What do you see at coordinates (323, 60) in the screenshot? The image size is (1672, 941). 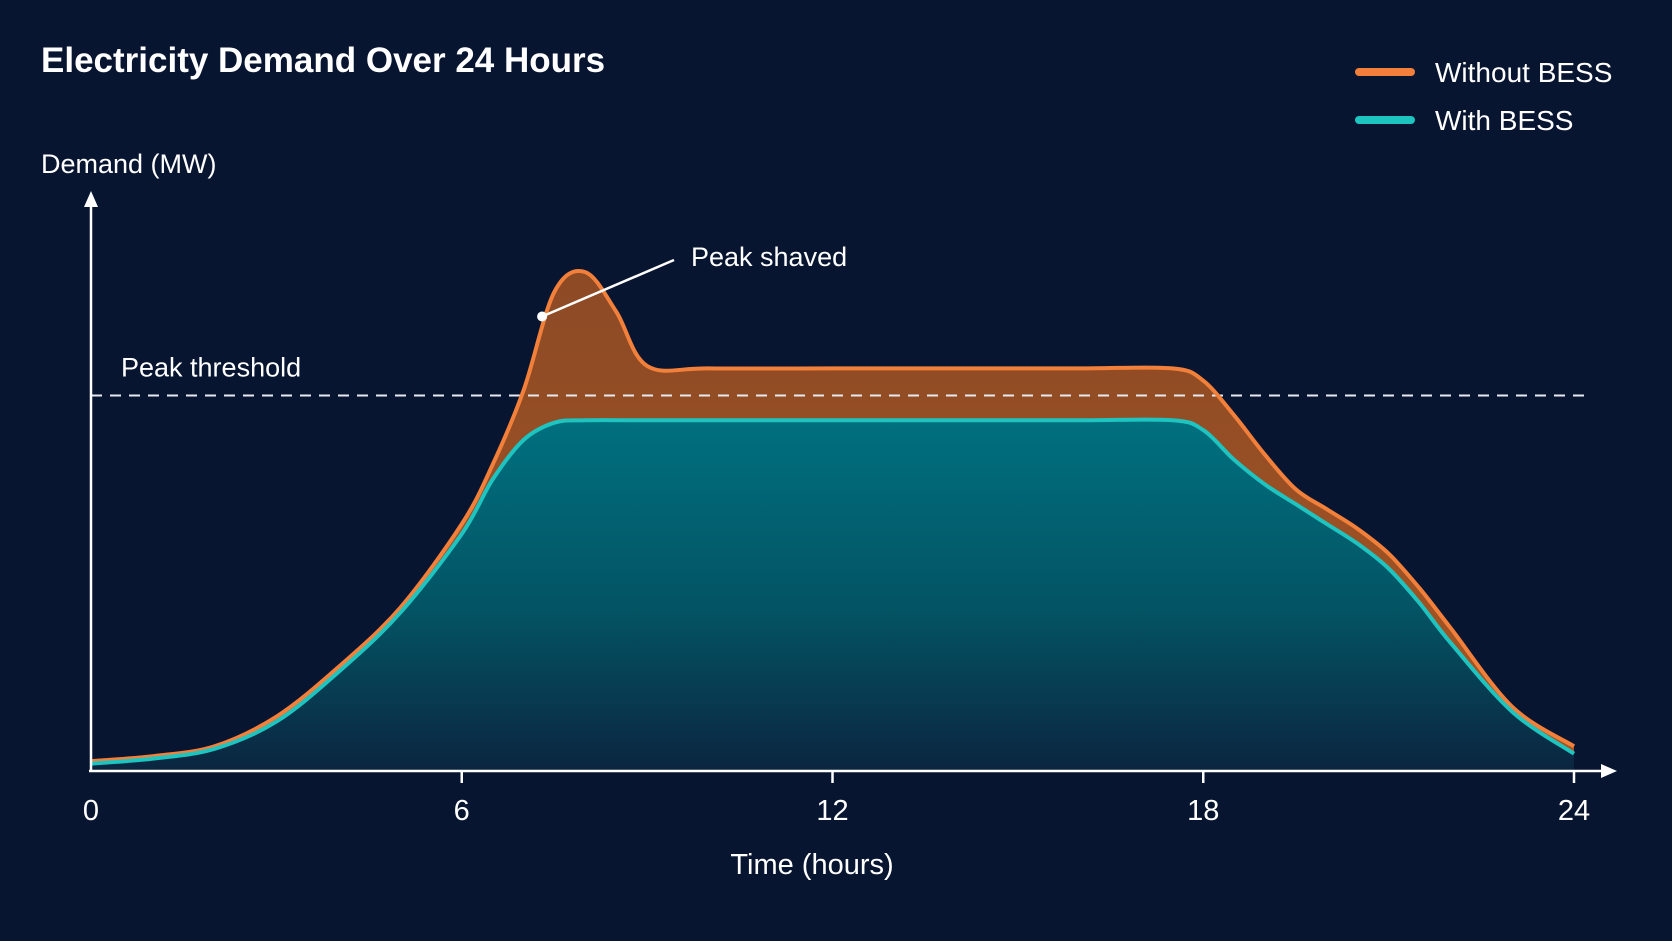 I see `chart-title: Electricity Demand Over 24 Hours` at bounding box center [323, 60].